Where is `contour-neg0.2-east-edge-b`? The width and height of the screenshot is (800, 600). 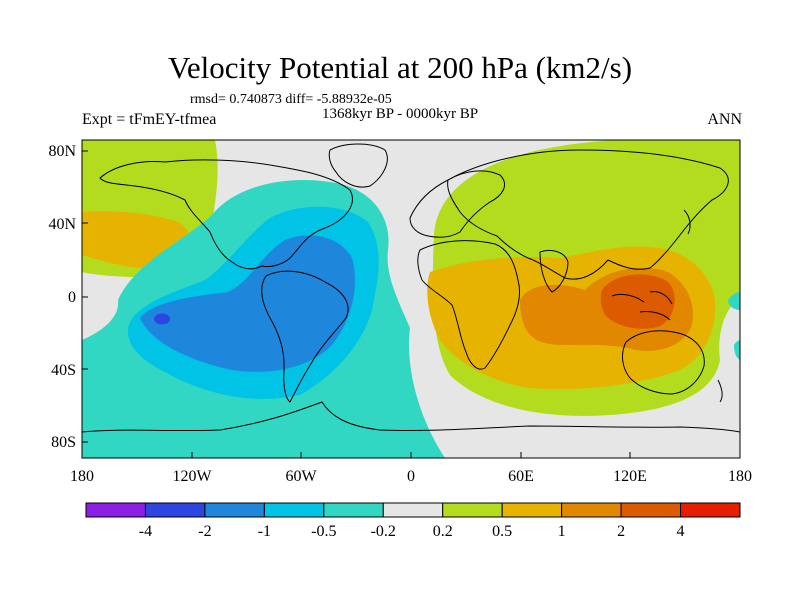
contour-neg0.2-east-edge-b is located at coordinates (737, 350).